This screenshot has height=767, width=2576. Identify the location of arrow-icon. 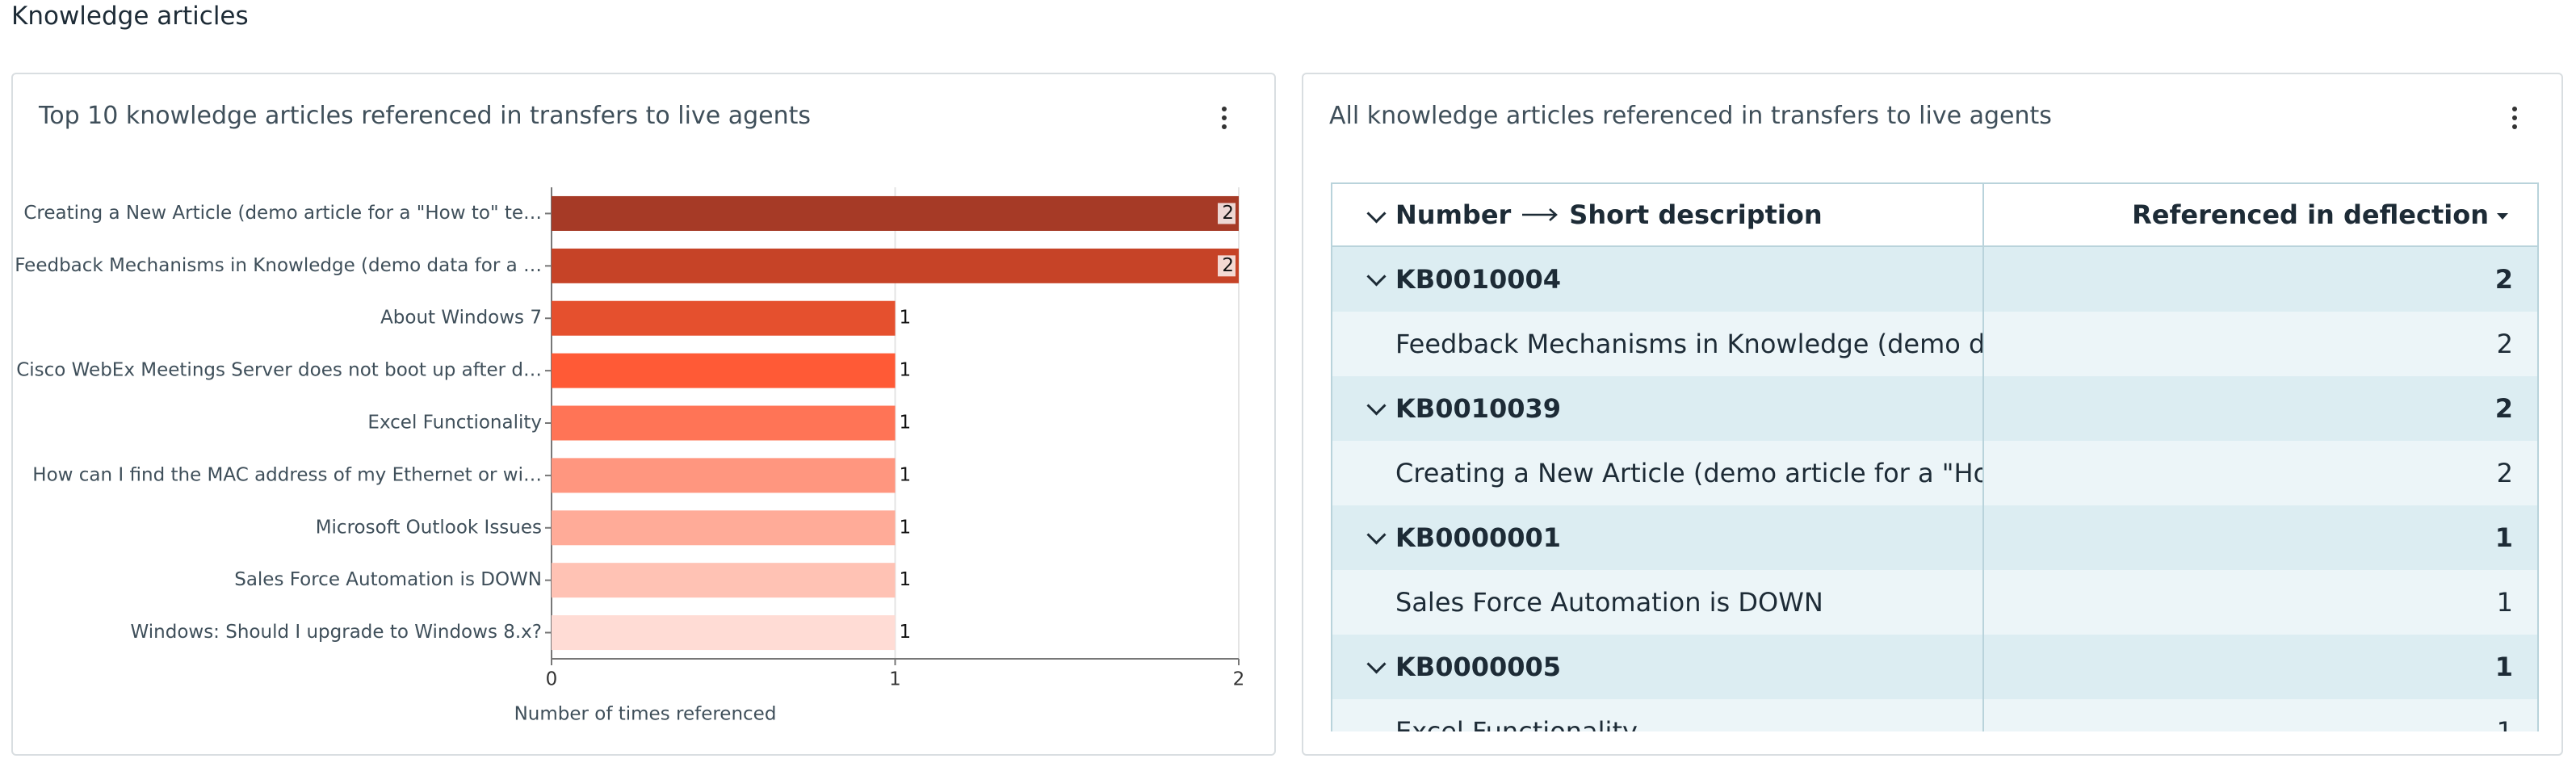
(1540, 214).